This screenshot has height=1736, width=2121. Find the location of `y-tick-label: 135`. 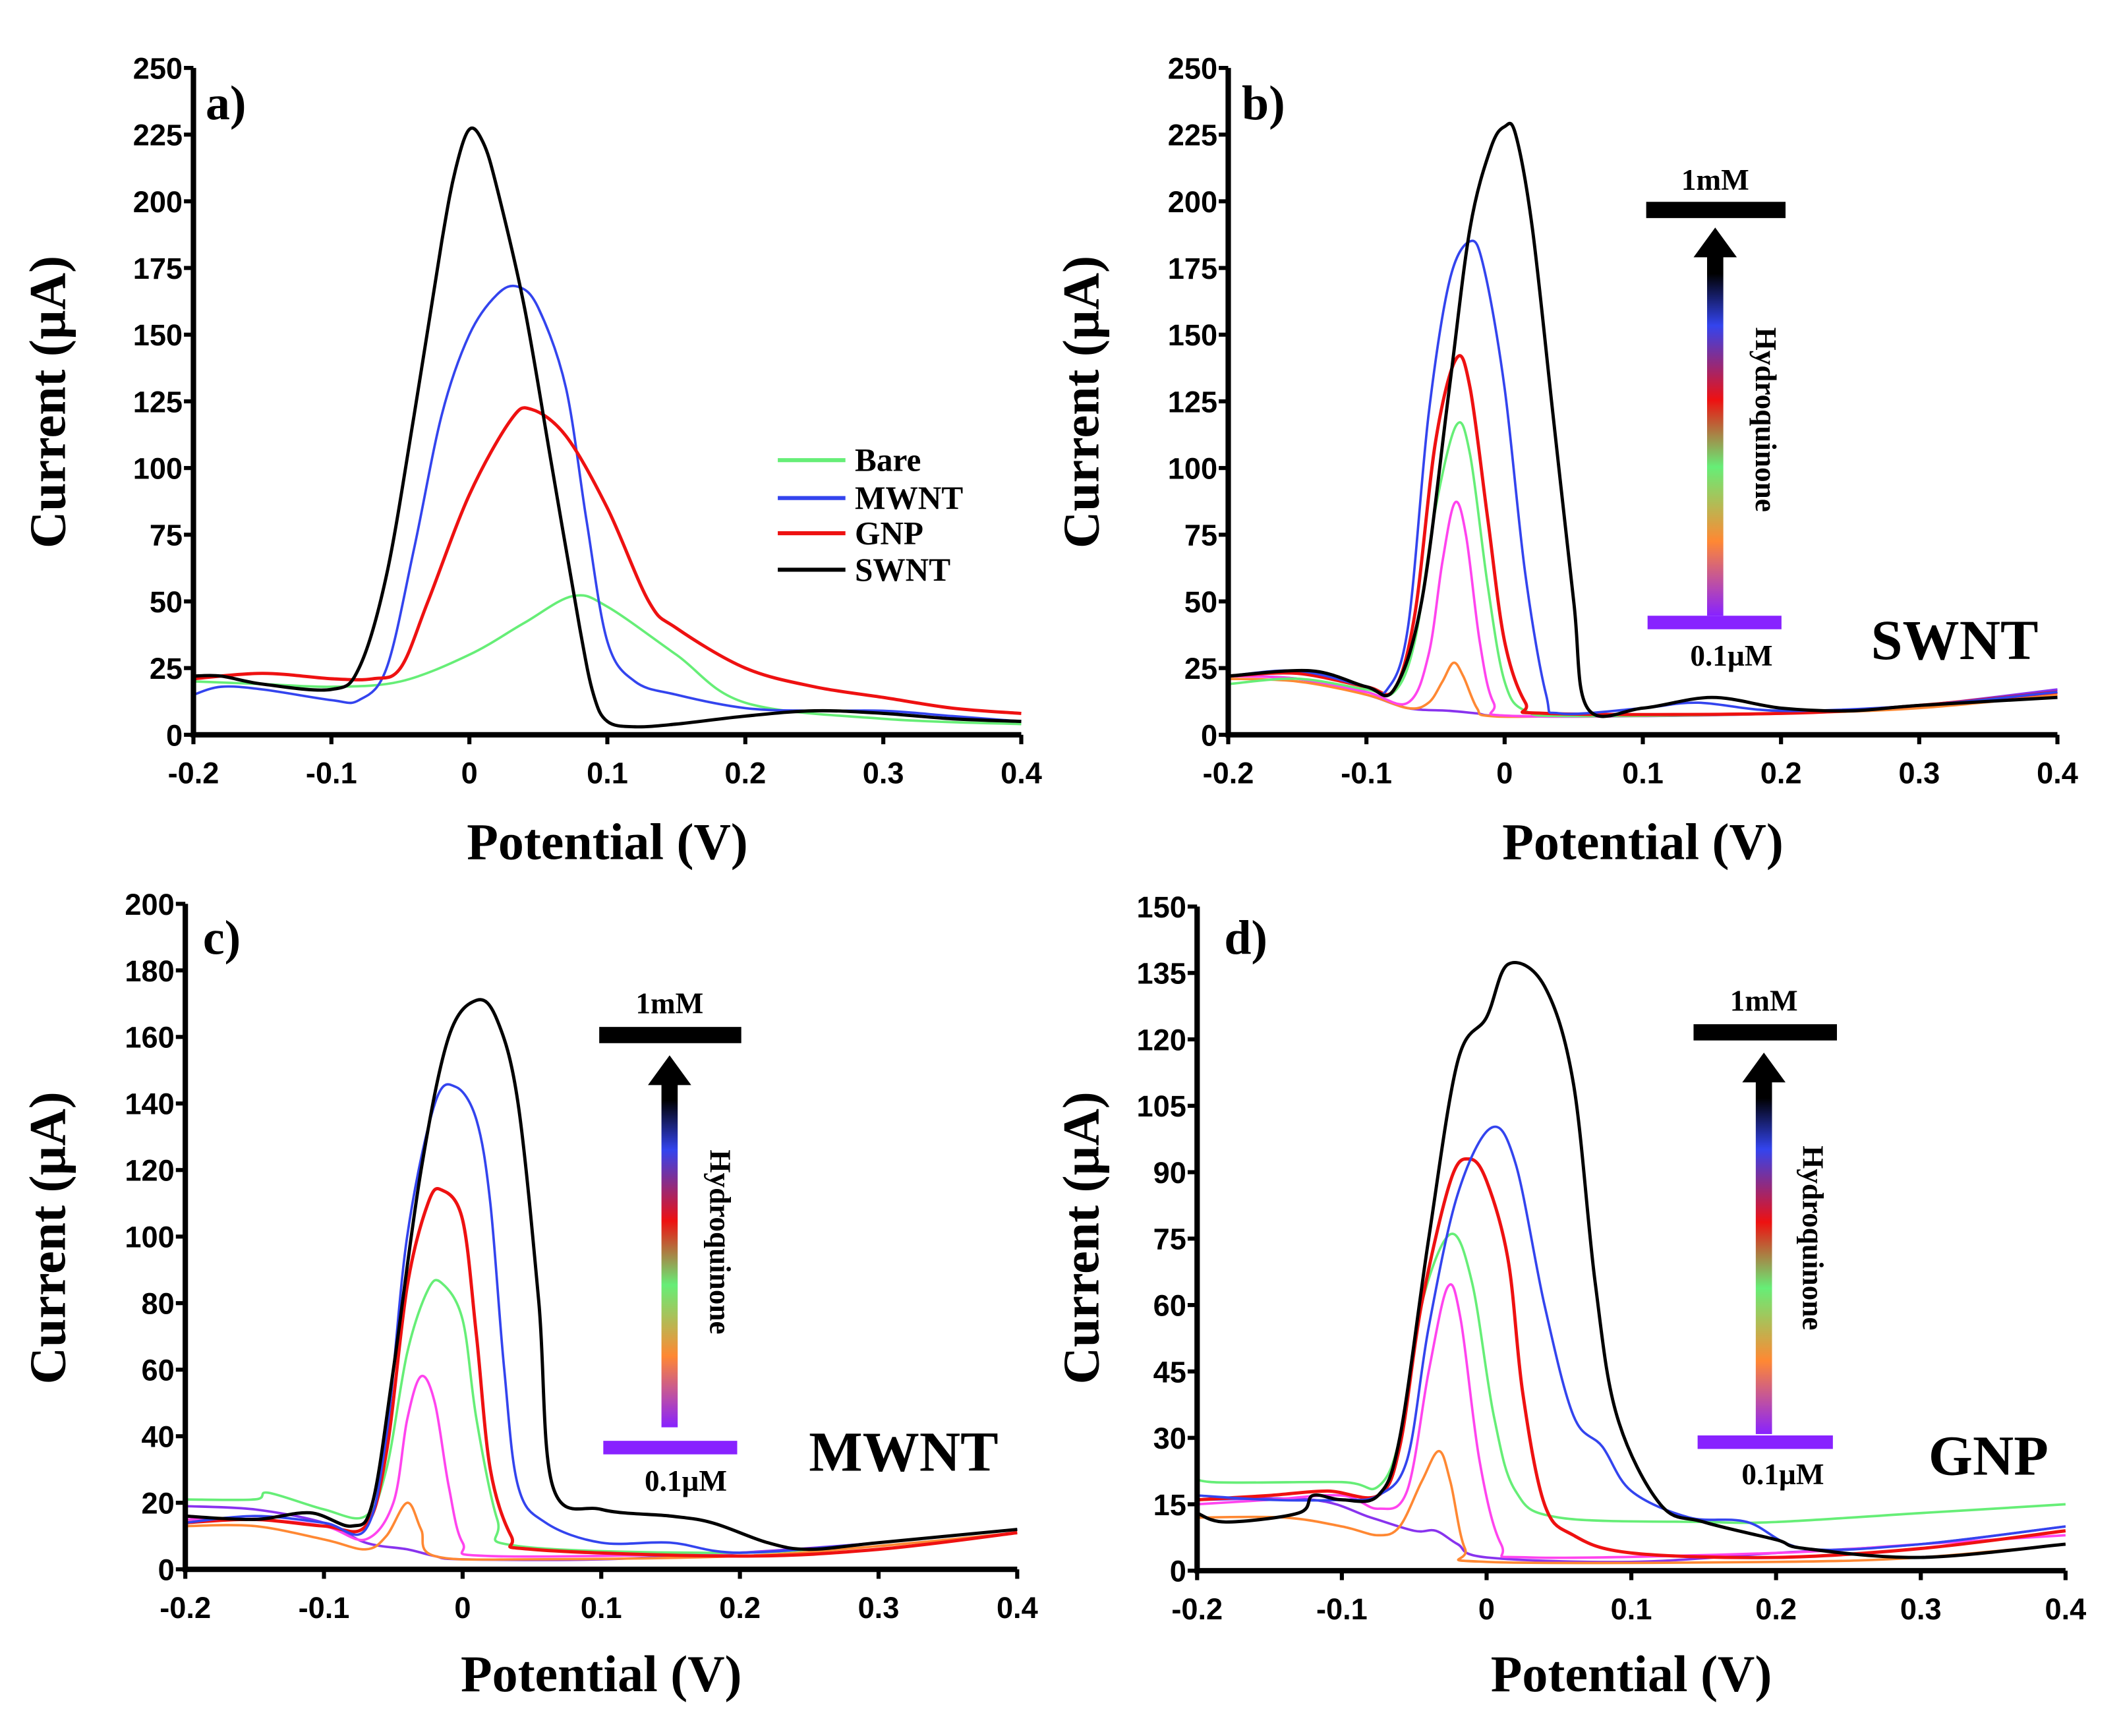

y-tick-label: 135 is located at coordinates (1161, 974).